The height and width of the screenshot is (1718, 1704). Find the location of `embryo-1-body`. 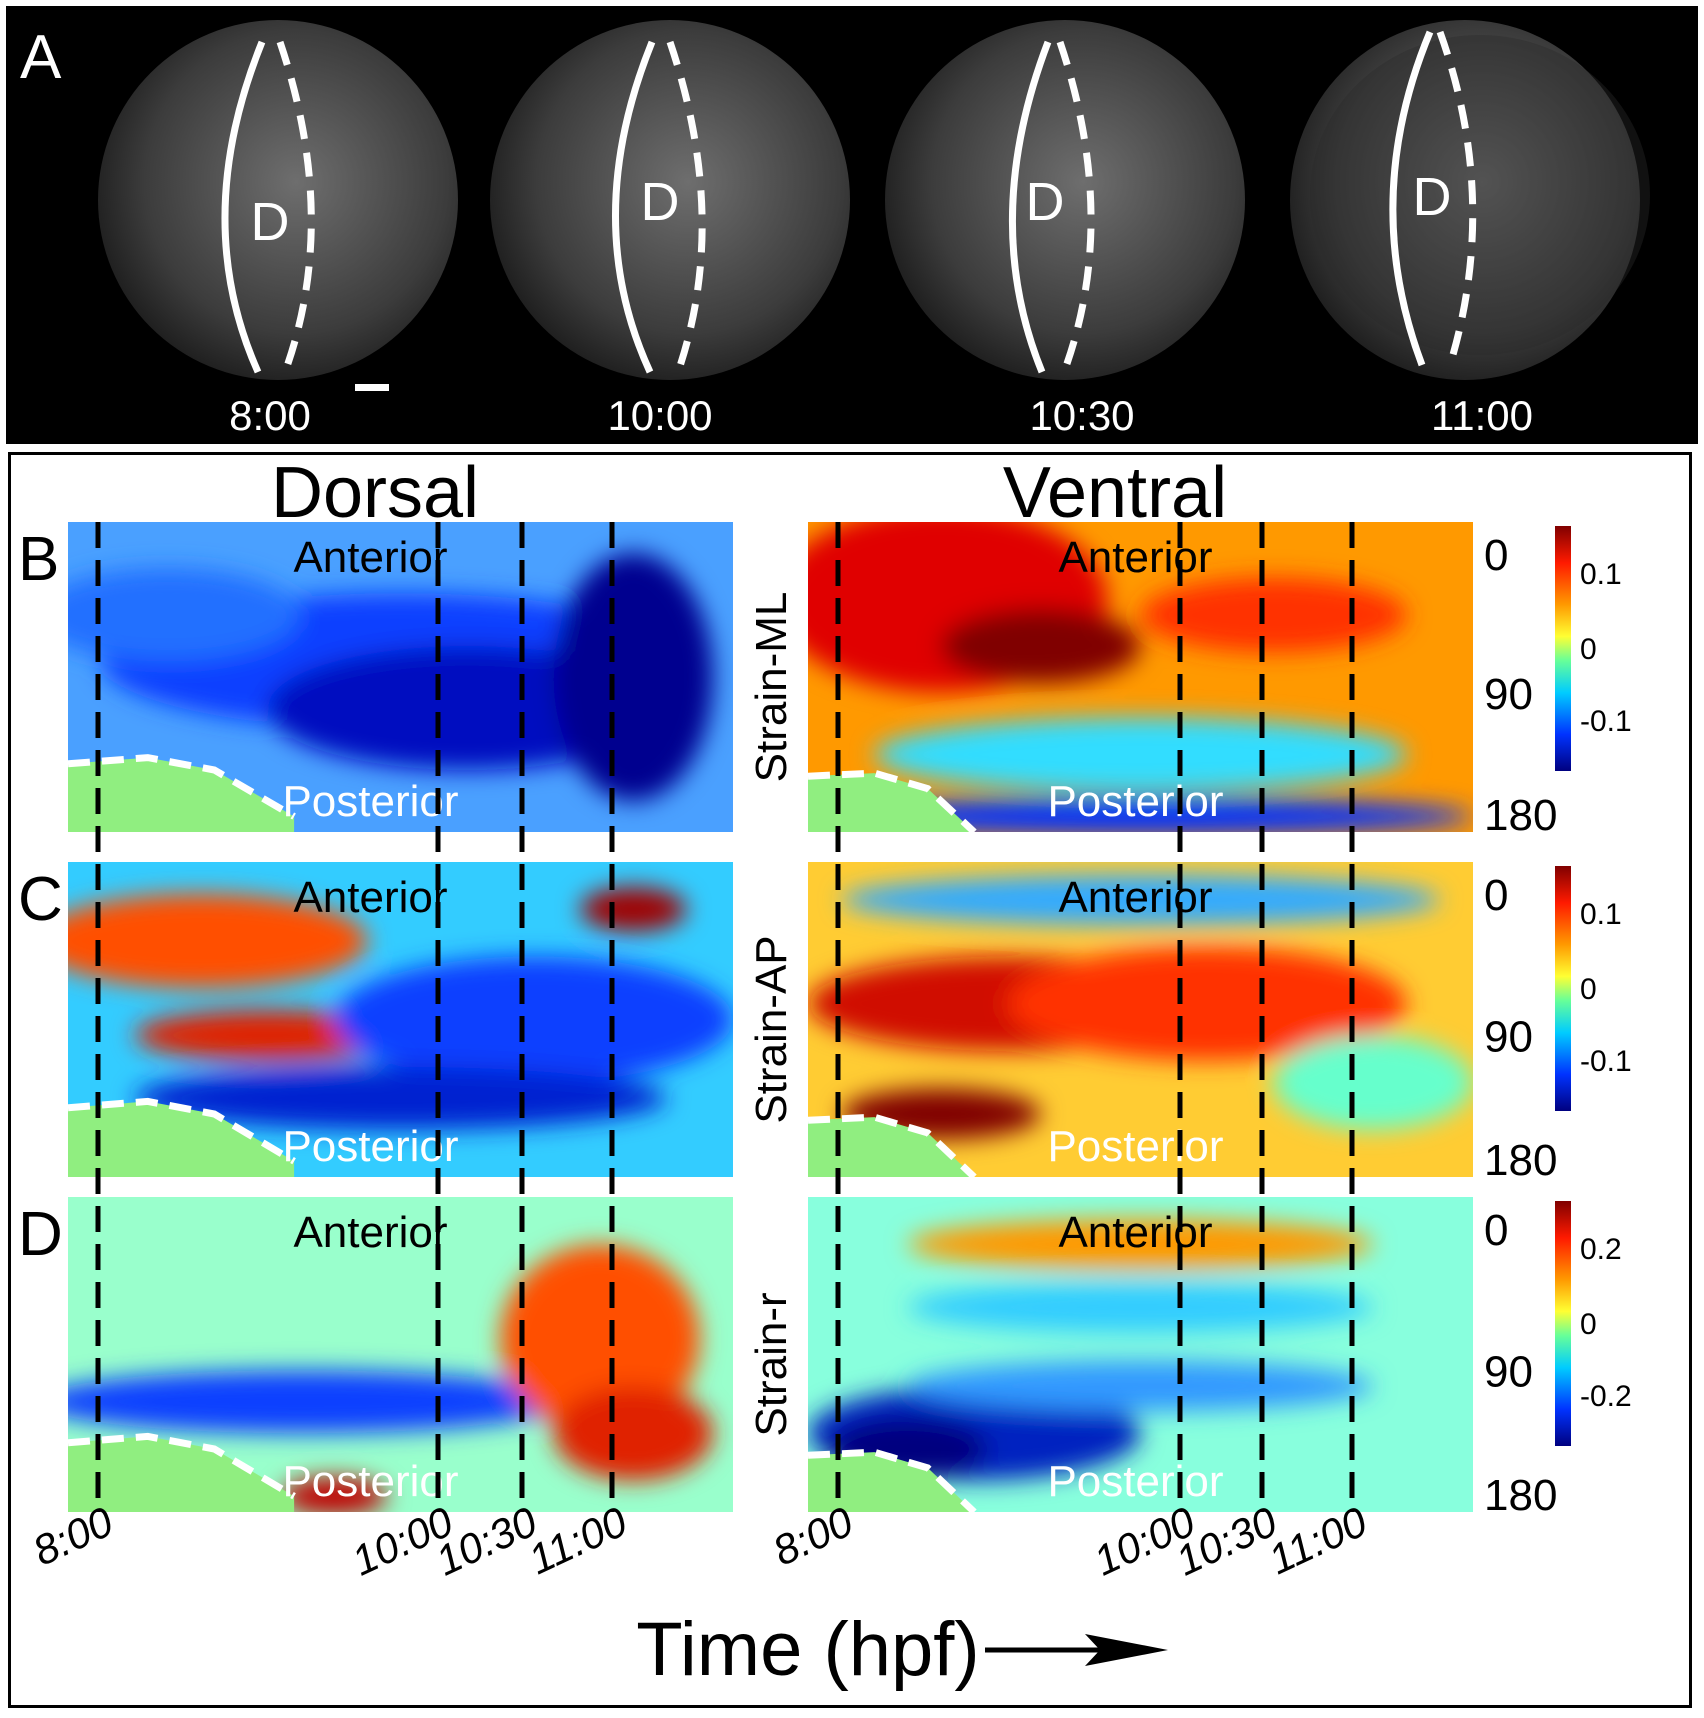

embryo-1-body is located at coordinates (278, 200).